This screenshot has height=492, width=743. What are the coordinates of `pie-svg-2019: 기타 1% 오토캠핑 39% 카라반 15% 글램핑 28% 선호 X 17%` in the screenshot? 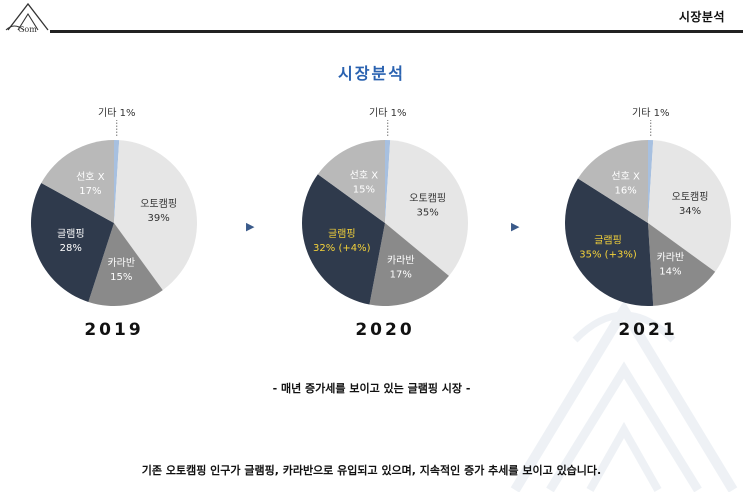 It's located at (113, 206).